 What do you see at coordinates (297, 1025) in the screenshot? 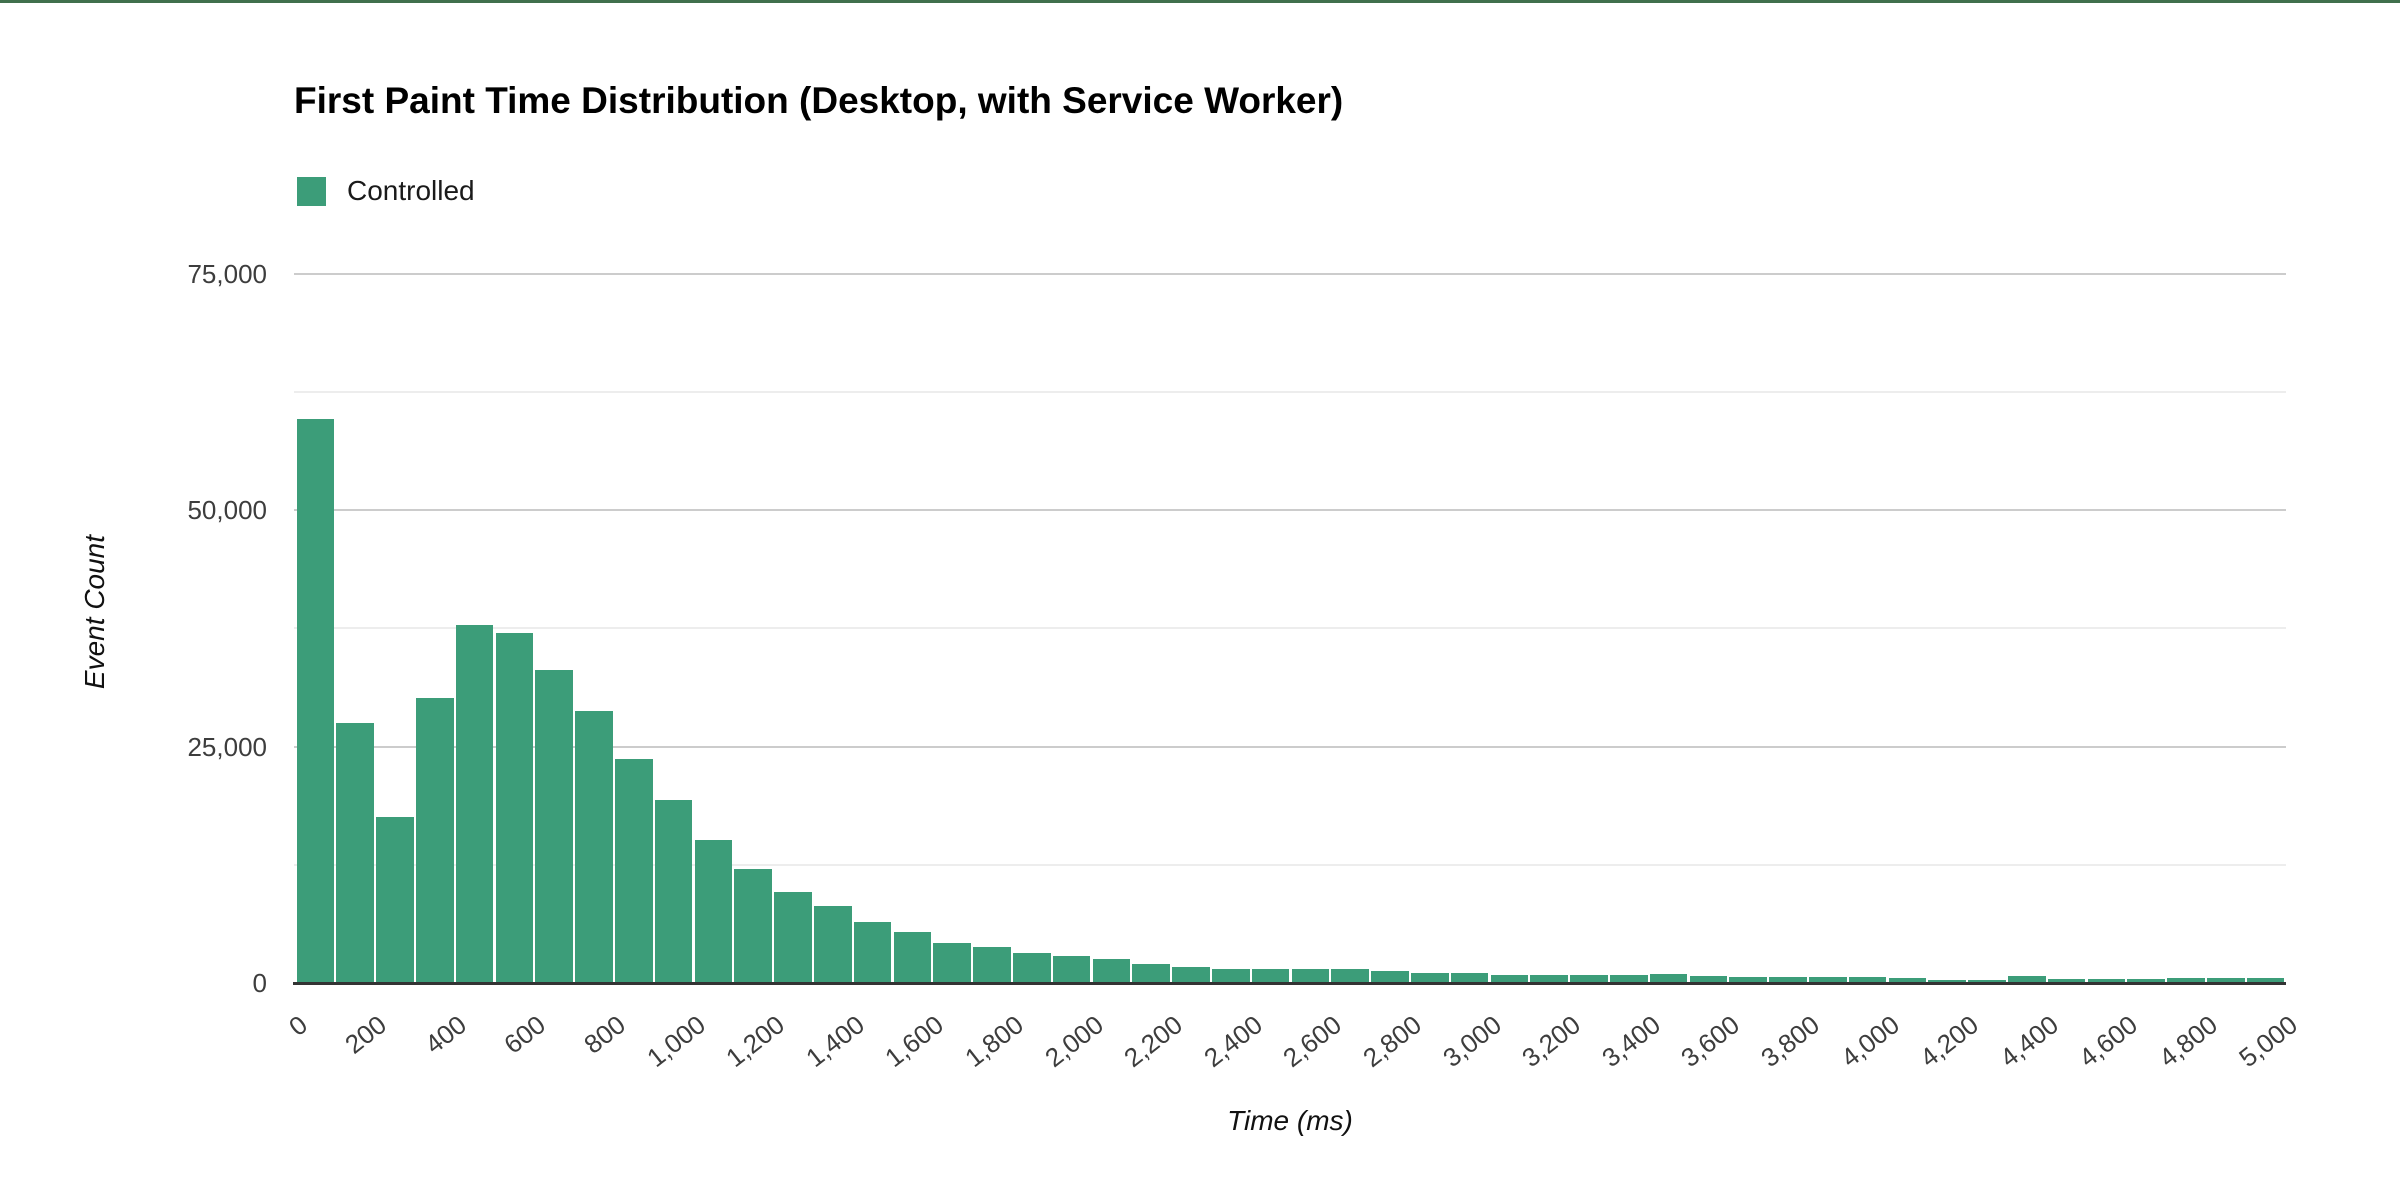
I see `x-tick-label: 0` at bounding box center [297, 1025].